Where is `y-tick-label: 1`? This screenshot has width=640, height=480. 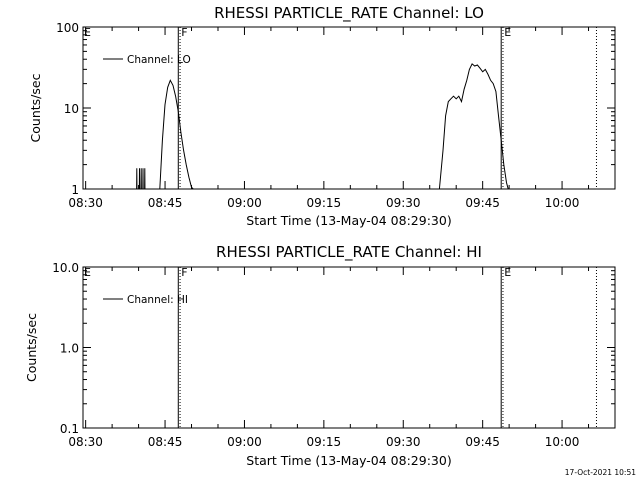 y-tick-label: 1 is located at coordinates (75, 190).